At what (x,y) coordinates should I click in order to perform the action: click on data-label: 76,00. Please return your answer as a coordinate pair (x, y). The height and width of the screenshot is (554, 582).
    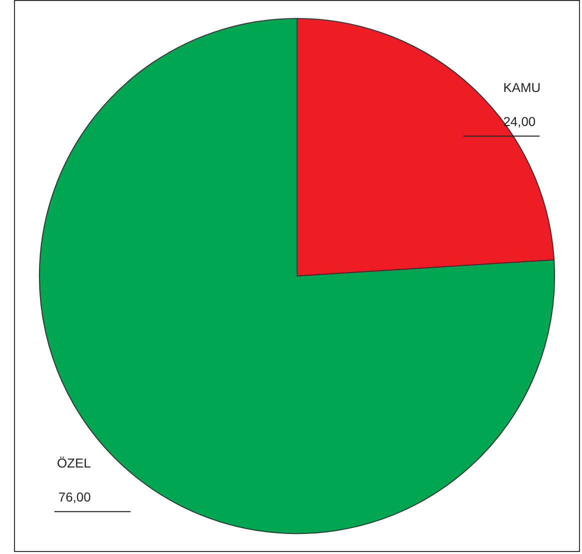
    Looking at the image, I should click on (74, 497).